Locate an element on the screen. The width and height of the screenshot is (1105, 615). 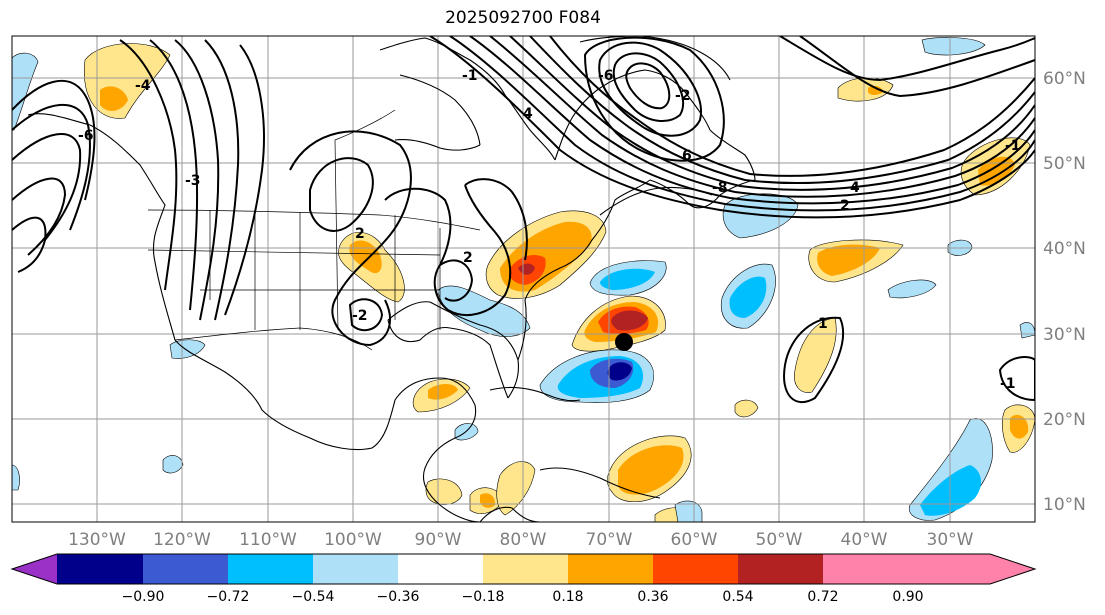
lon-label: 80°W is located at coordinates (523, 540).